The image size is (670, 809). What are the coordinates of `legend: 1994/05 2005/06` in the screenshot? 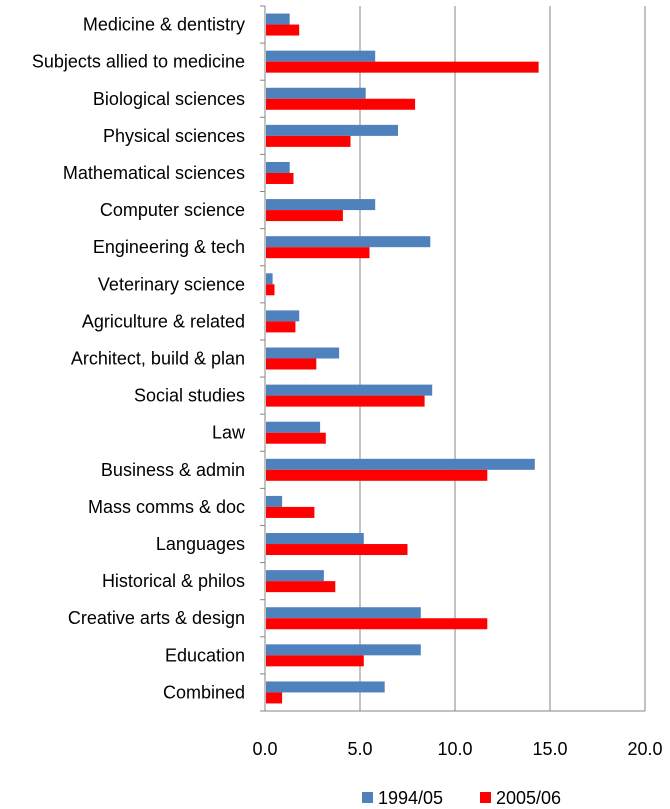 It's located at (461, 798).